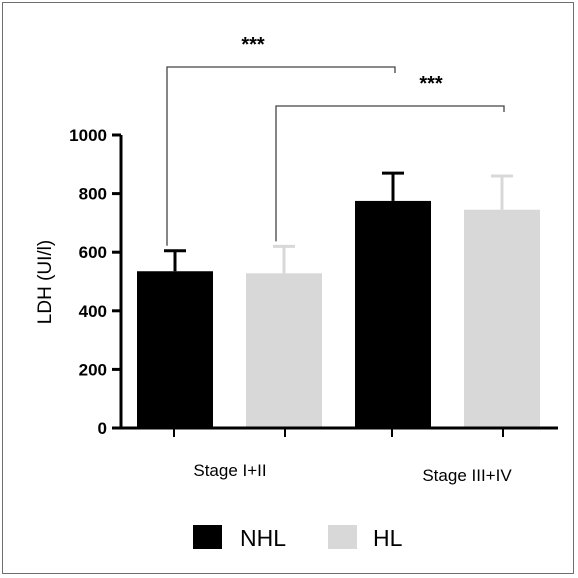 Image resolution: width=578 pixels, height=578 pixels. Describe the element at coordinates (365, 538) in the screenshot. I see `legend-item-hl: HL` at that location.